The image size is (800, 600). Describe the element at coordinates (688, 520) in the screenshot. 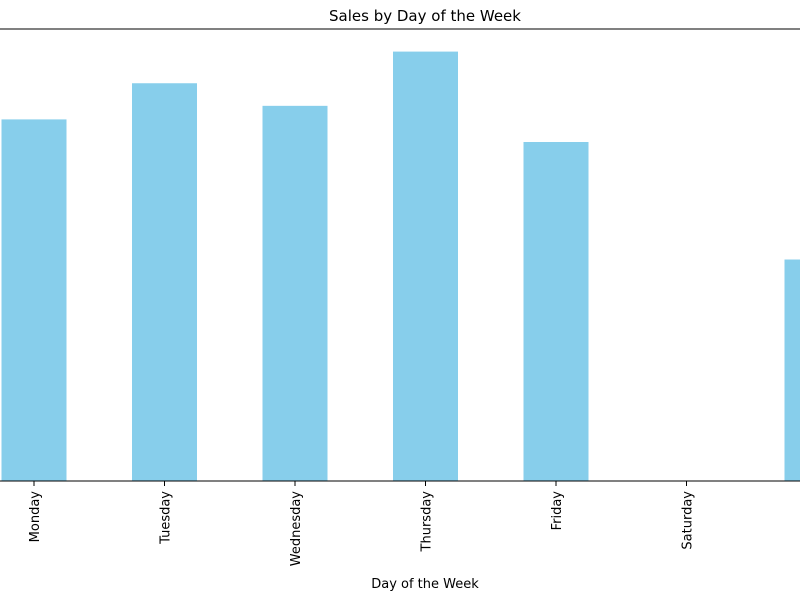

I see `x-tick-label: Saturday` at that location.